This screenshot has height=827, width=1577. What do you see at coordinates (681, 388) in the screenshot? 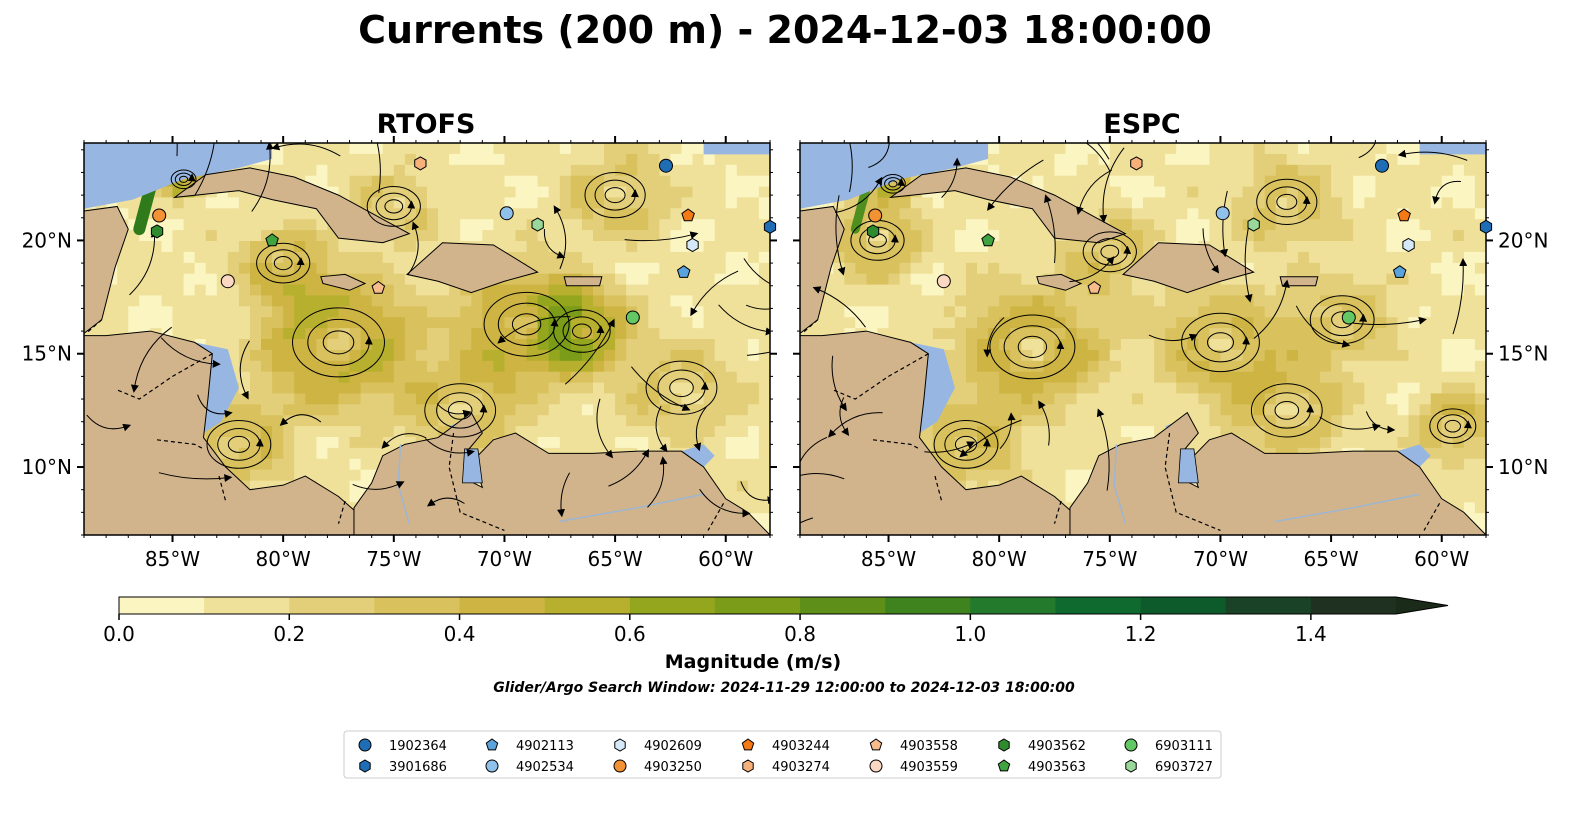
I see `streamline-loop` at bounding box center [681, 388].